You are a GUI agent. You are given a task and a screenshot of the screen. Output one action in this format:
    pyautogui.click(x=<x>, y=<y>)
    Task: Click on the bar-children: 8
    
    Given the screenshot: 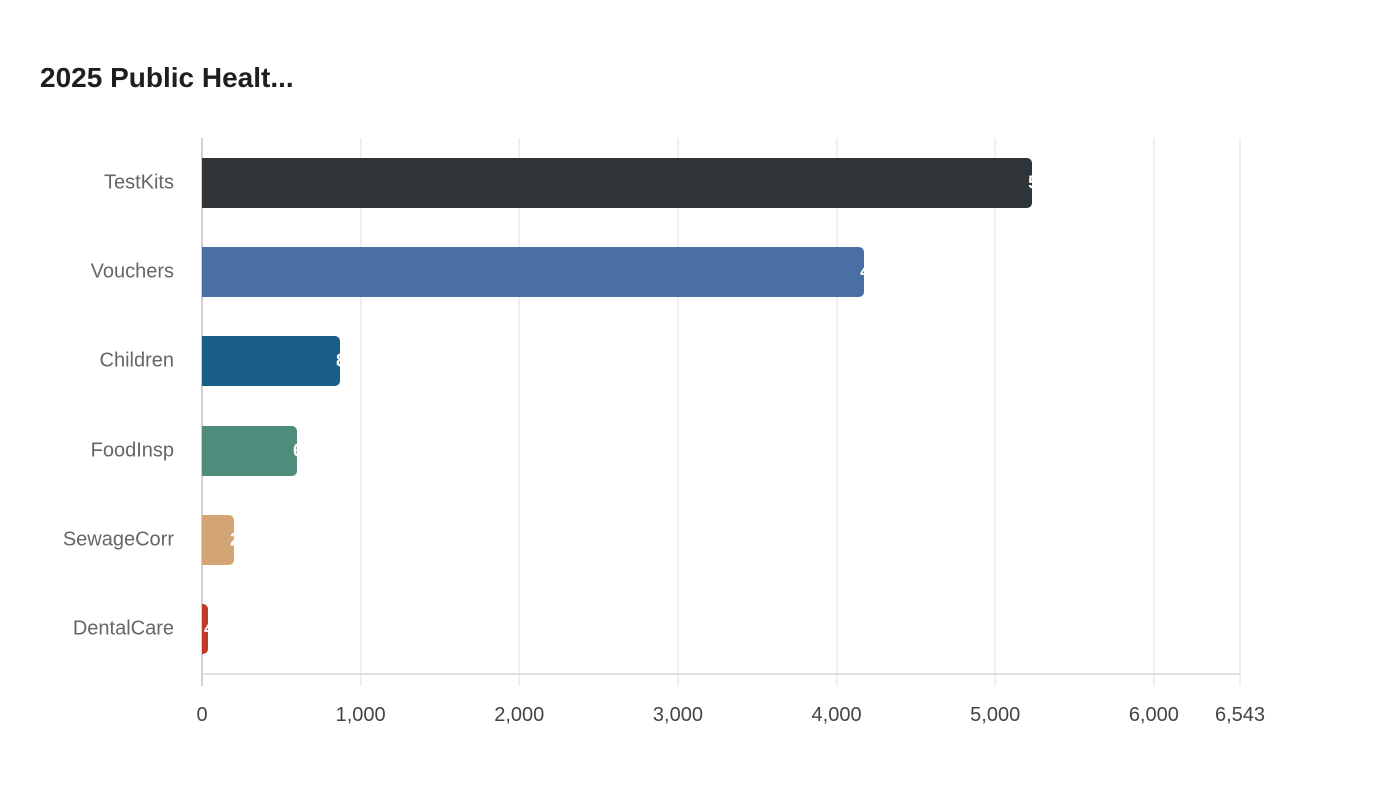 What is the action you would take?
    pyautogui.click(x=271, y=361)
    